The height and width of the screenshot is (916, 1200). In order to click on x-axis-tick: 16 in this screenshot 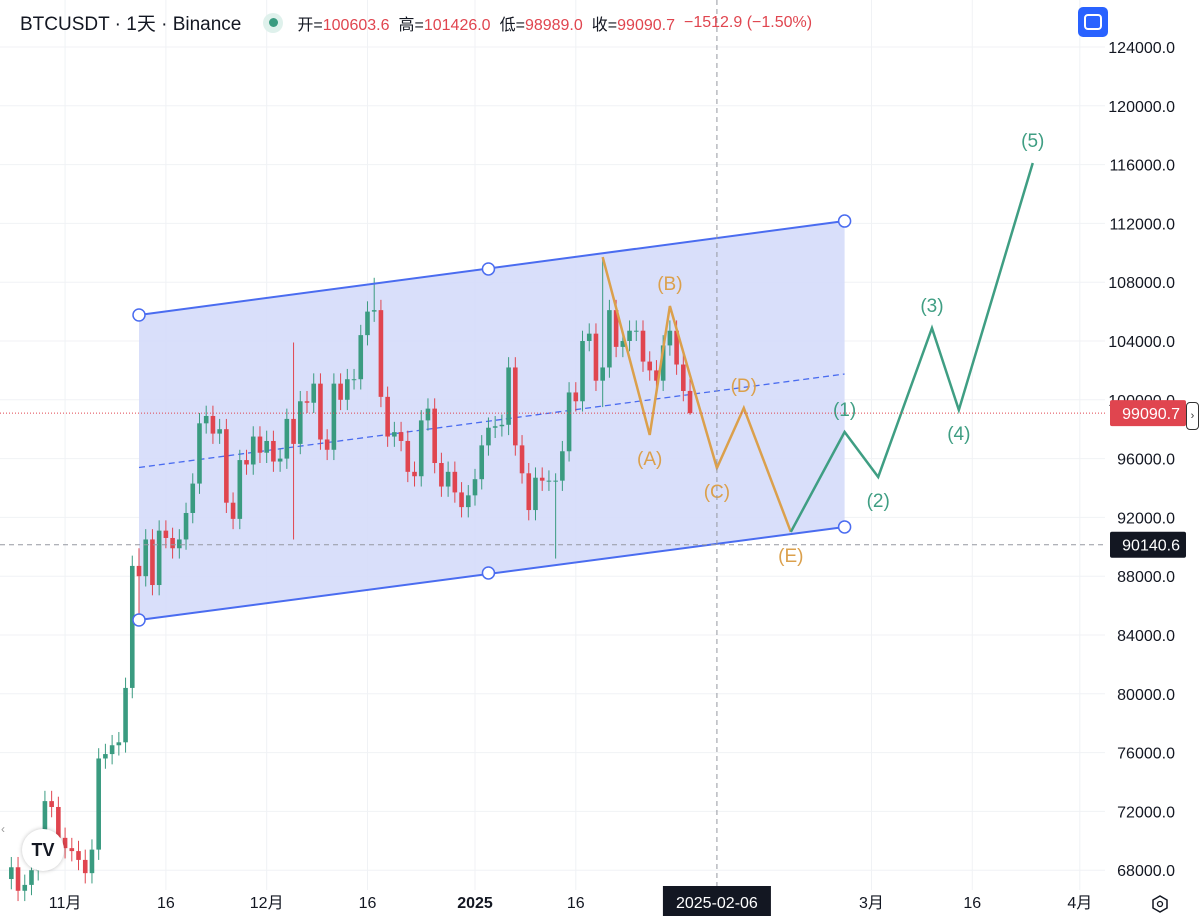, I will do `click(368, 903)`.